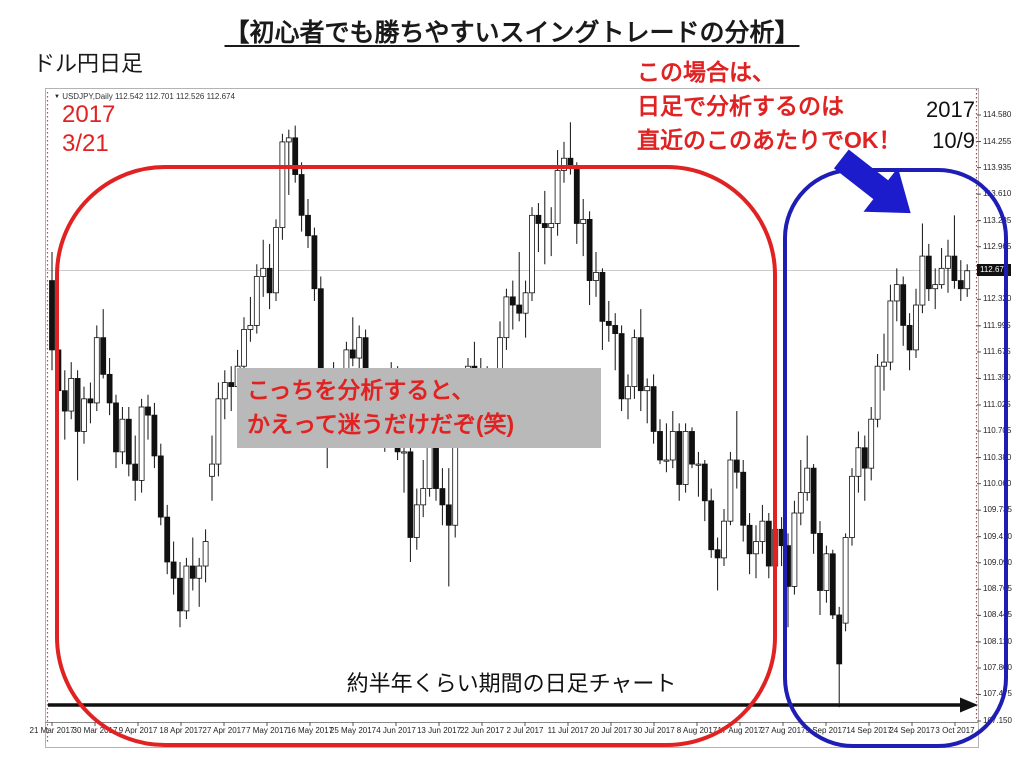 The height and width of the screenshot is (763, 1024). Describe the element at coordinates (997, 114) in the screenshot. I see `y-axis-label: 114.580` at that location.